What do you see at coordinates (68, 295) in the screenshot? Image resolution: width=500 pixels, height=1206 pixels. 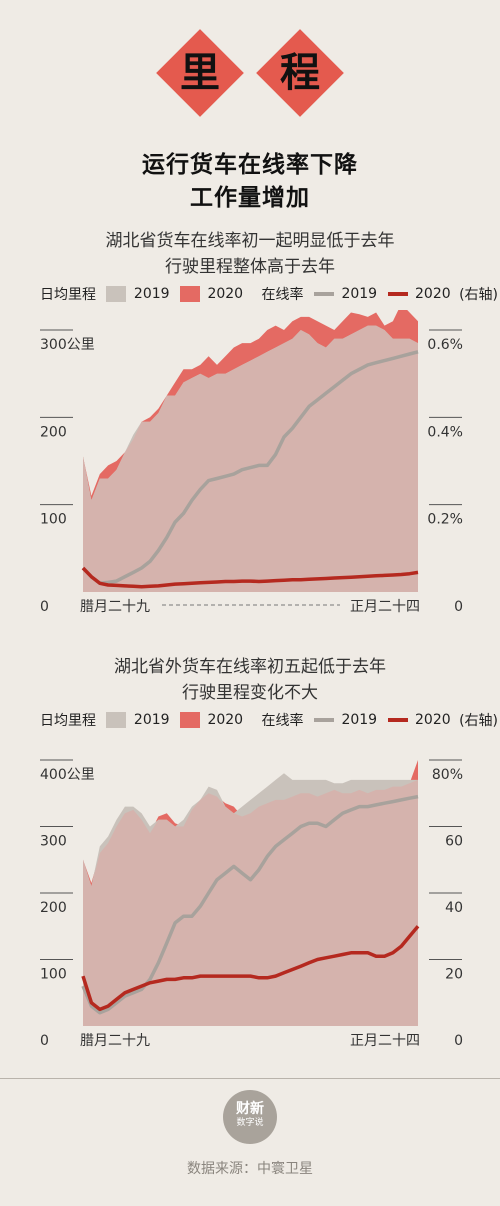 I see `legend-mileage-label: 日均里程` at bounding box center [68, 295].